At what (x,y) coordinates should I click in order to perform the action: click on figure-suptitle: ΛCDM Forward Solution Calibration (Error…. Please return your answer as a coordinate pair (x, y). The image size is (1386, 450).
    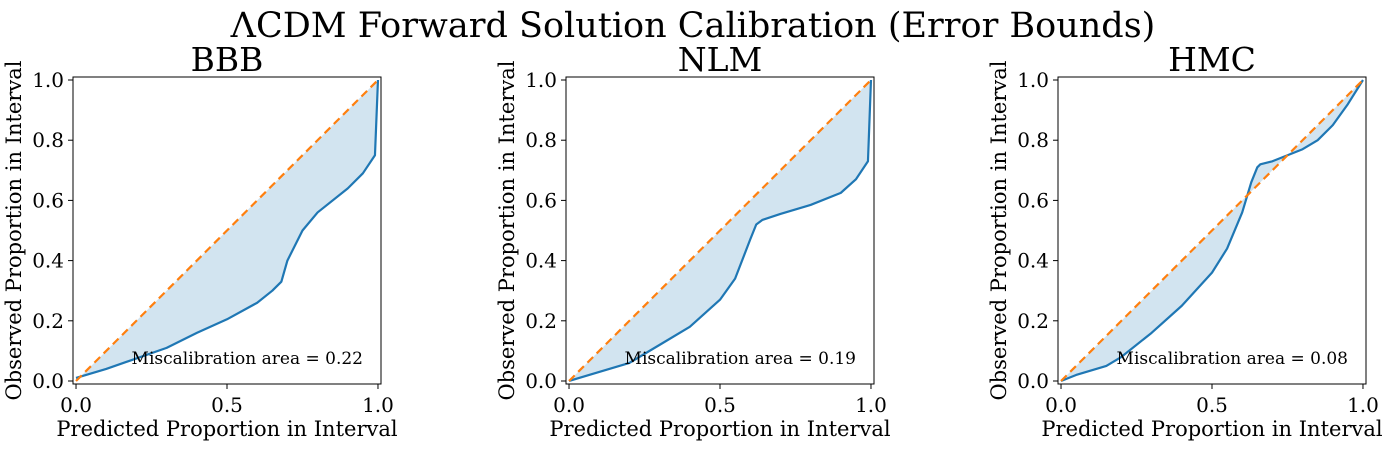
    Looking at the image, I should click on (693, 26).